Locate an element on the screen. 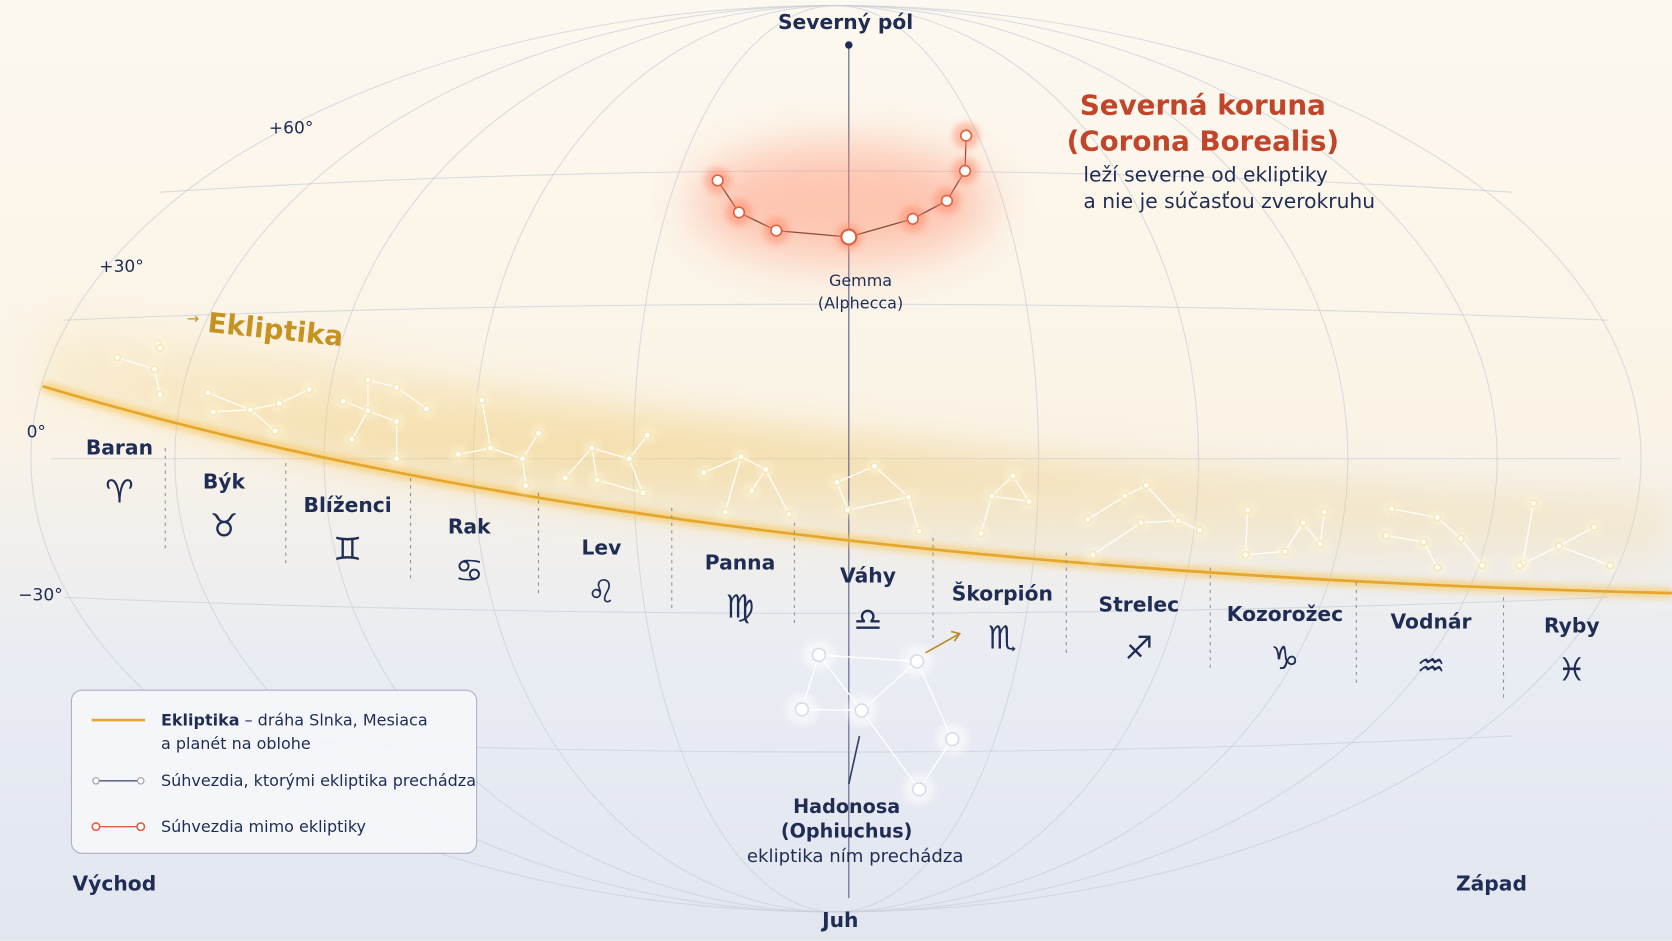  corona-description: a nie je súčasťou zverokruhu is located at coordinates (1229, 201).